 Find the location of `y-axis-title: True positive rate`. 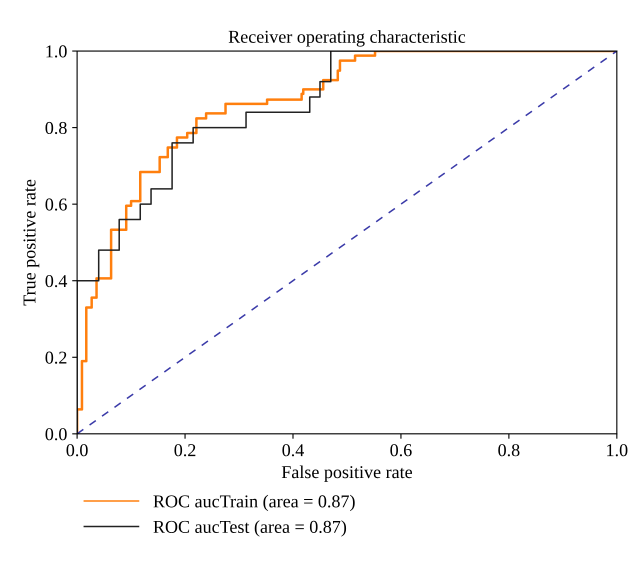

y-axis-title: True positive rate is located at coordinates (31, 243).